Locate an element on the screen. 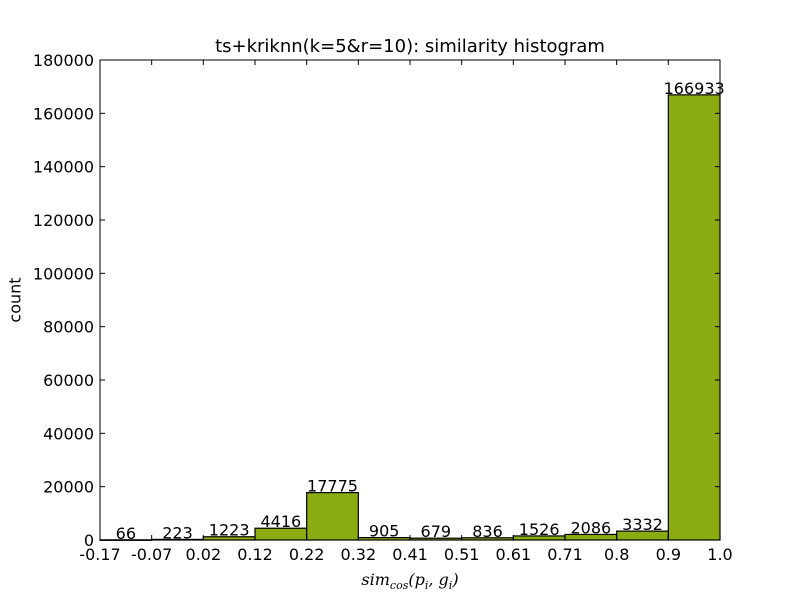 This screenshot has height=600, width=800. y-tick-label: 0 is located at coordinates (89, 540).